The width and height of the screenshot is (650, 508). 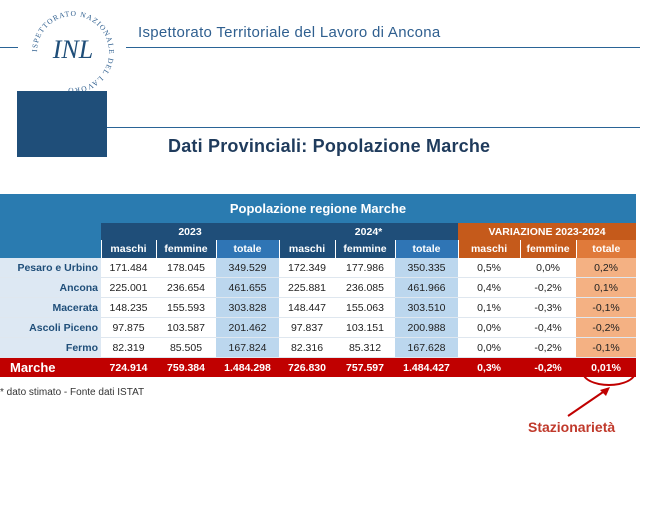 I want to click on table-cell: 155.063, so click(x=365, y=307).